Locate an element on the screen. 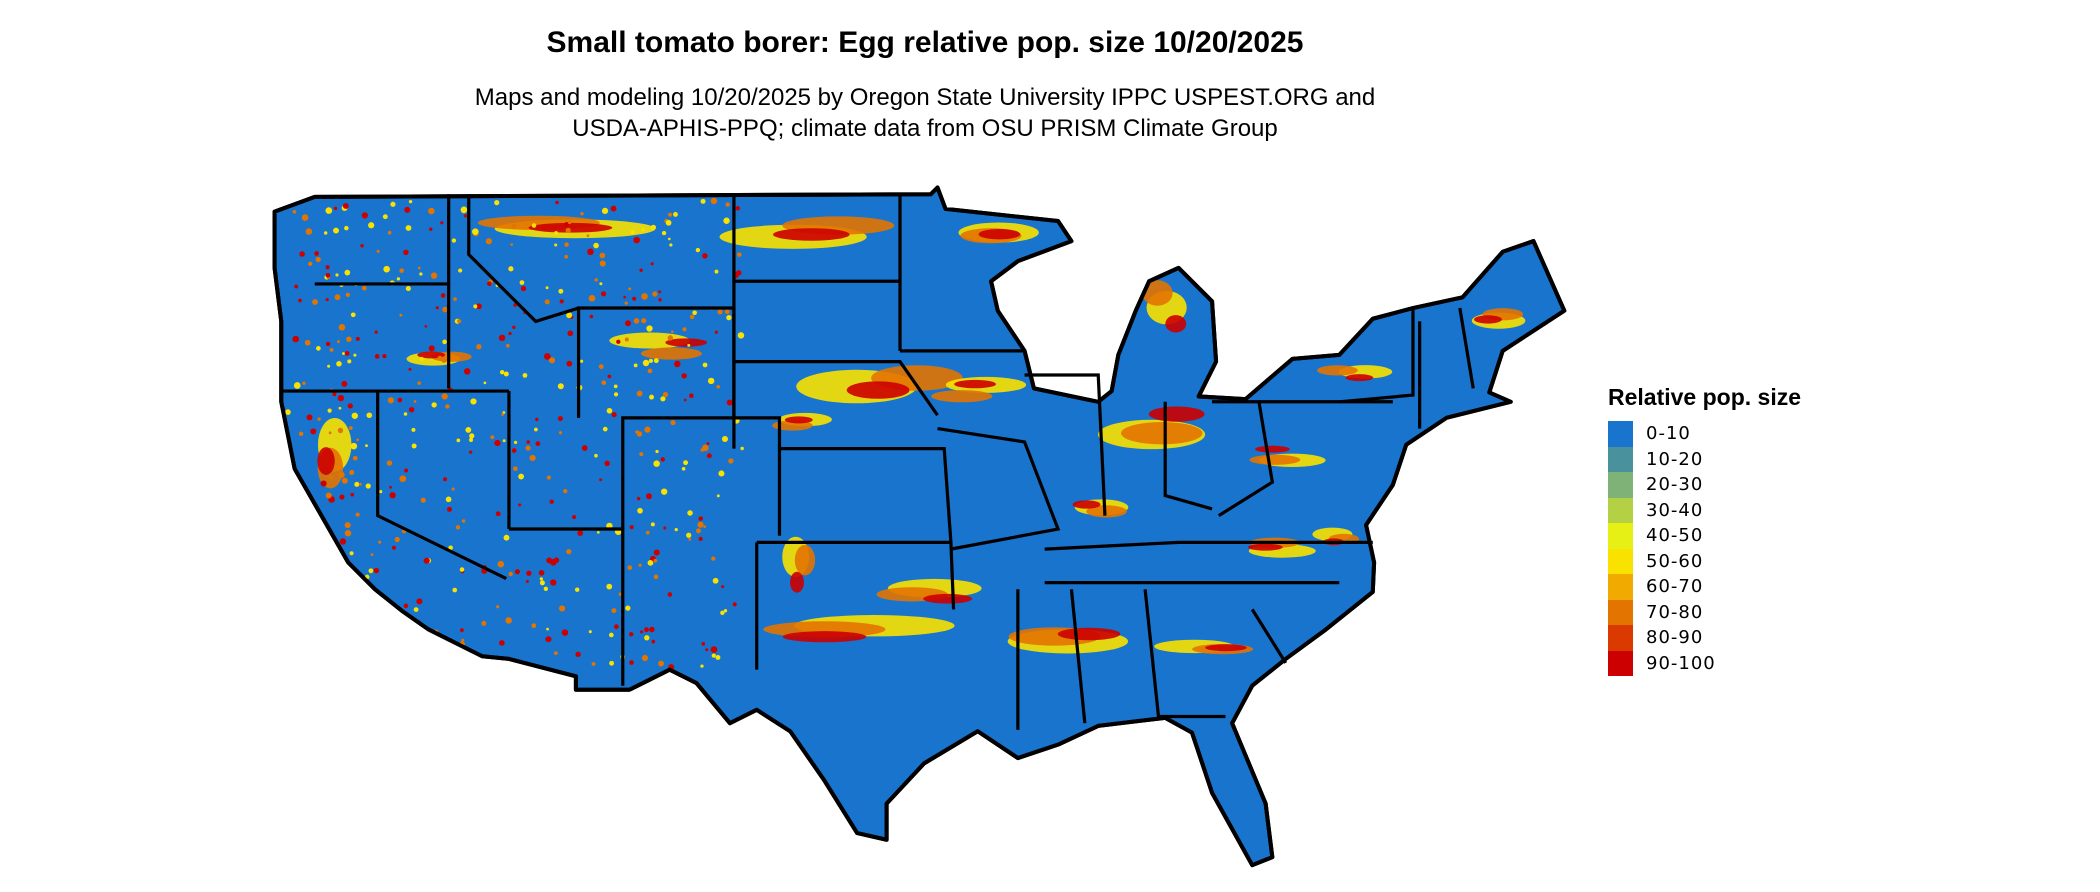 Image resolution: width=2100 pixels, height=892 pixels. legend-item: 40-50 is located at coordinates (1704, 536).